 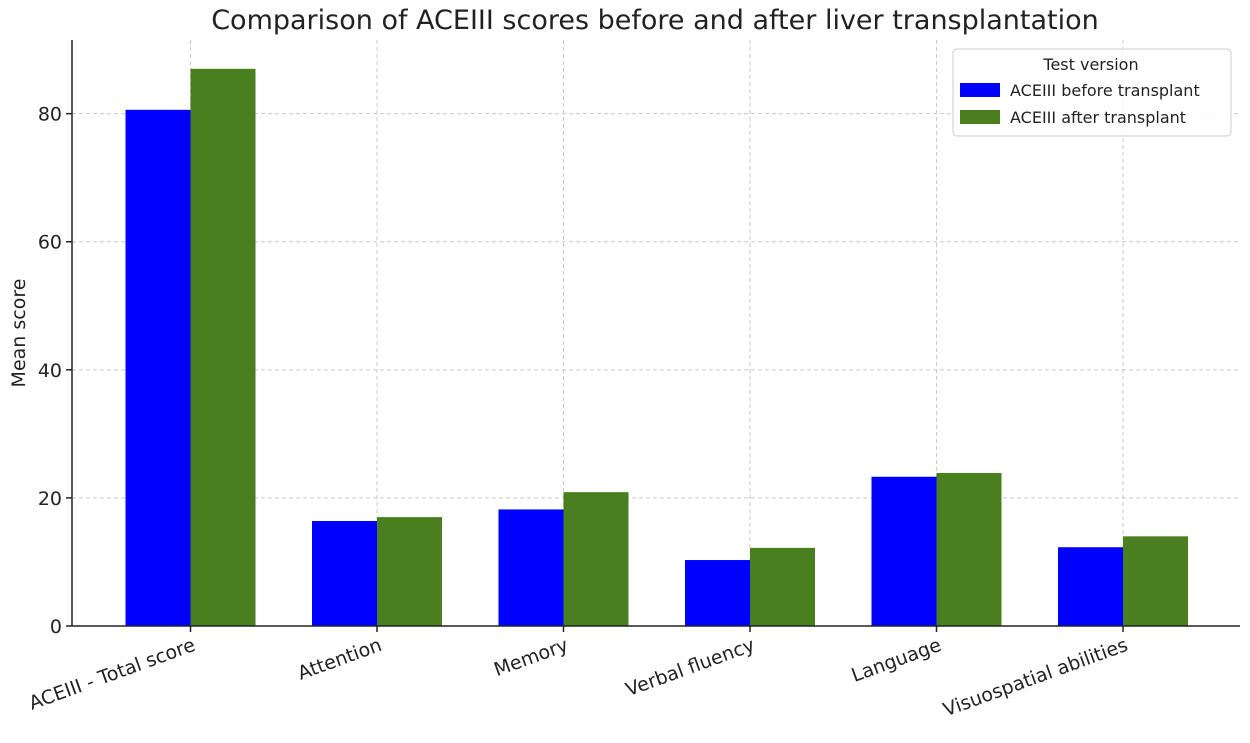 What do you see at coordinates (340, 659) in the screenshot?
I see `x-tick-label-1: Attention` at bounding box center [340, 659].